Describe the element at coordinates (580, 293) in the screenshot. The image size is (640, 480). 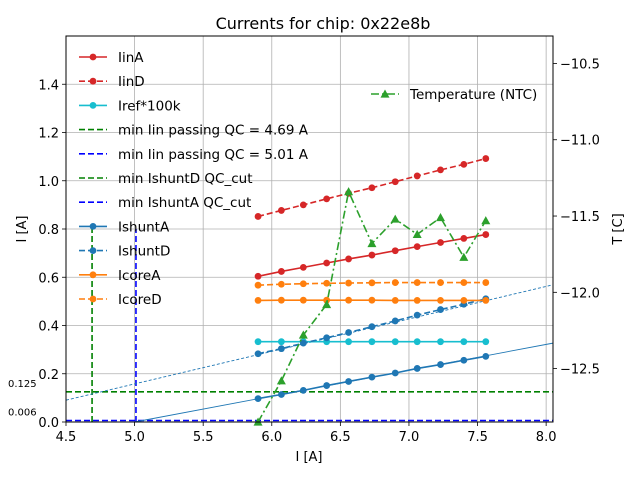
I see `y2-tick-label: −12.0` at that location.